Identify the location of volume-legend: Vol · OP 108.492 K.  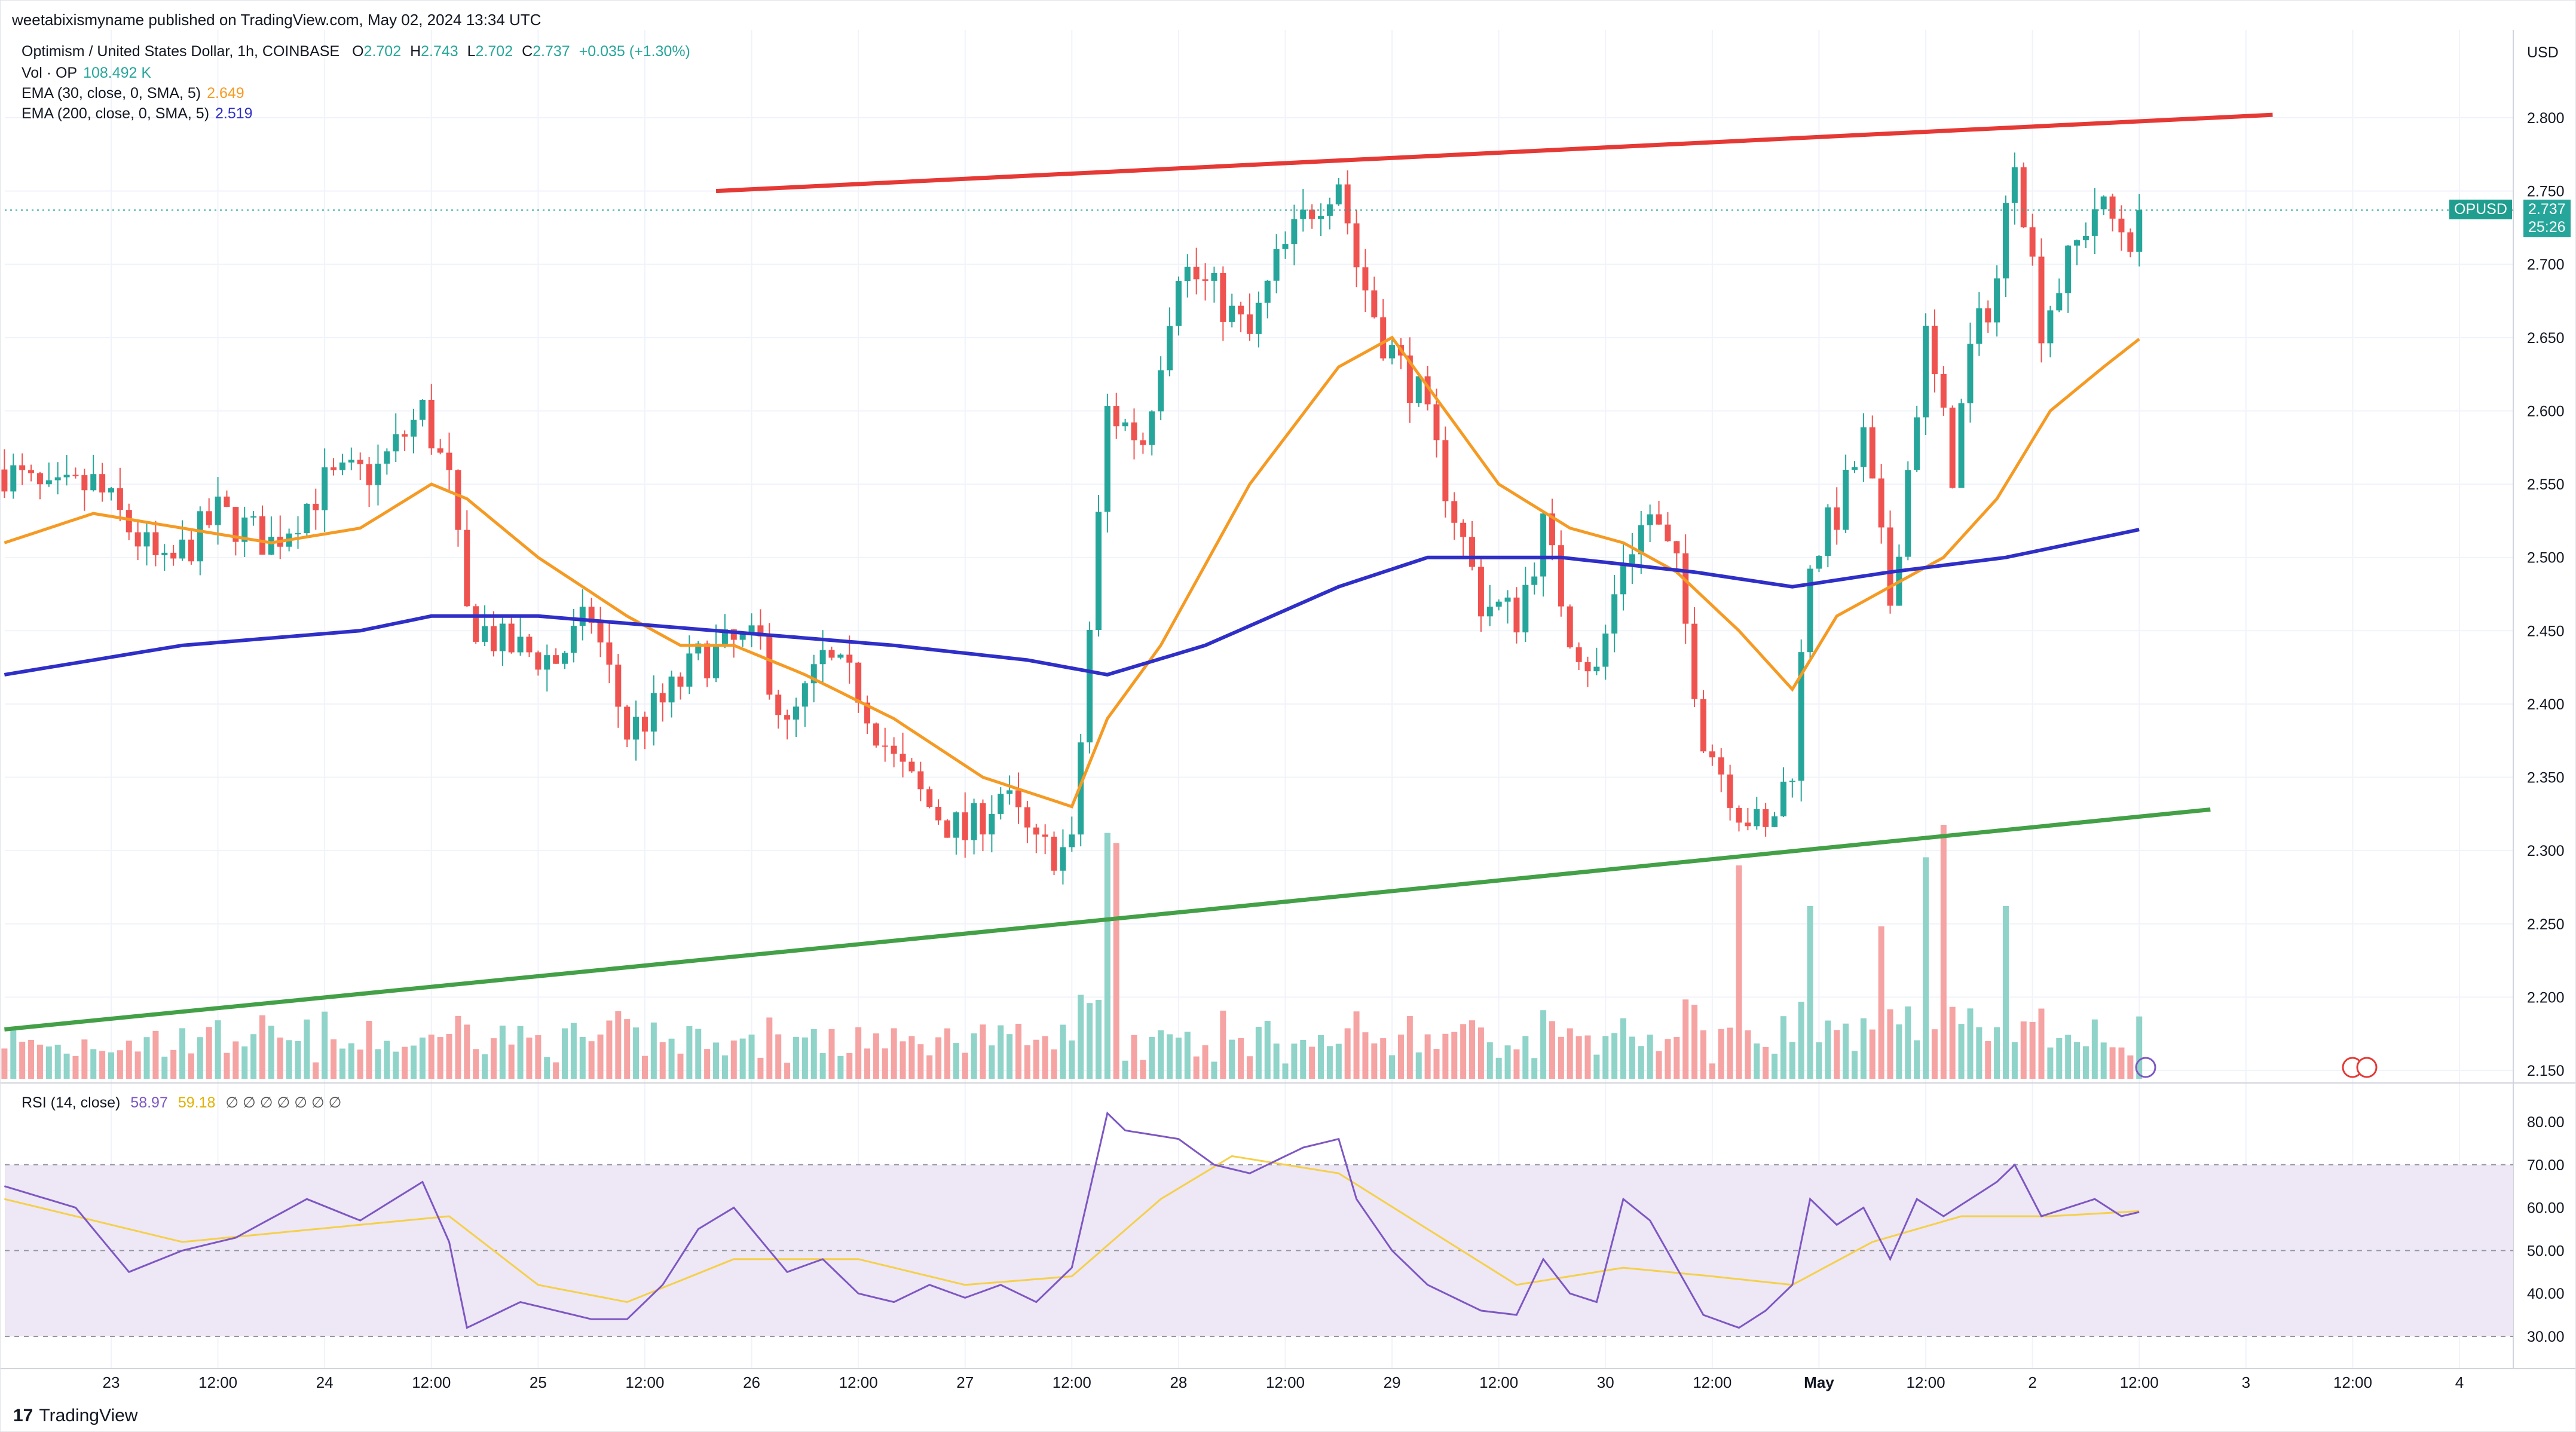
(86, 74).